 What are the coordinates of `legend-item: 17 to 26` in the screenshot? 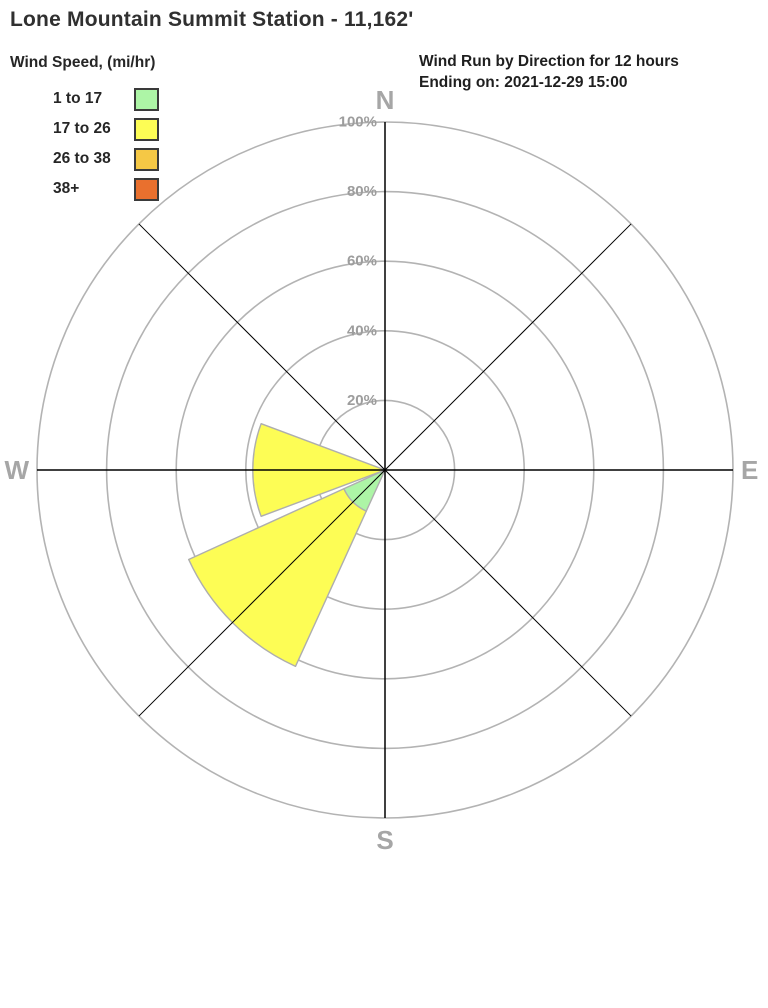 It's located at (106, 129).